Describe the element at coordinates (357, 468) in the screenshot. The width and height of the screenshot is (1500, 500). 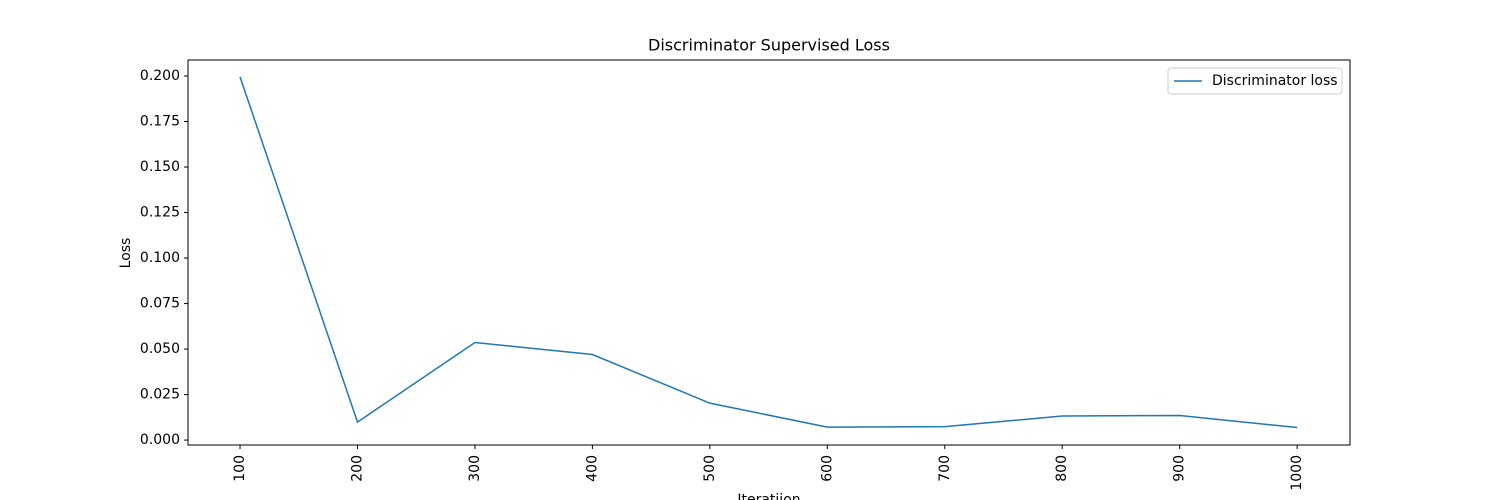
I see `x-tick-label: 200` at that location.